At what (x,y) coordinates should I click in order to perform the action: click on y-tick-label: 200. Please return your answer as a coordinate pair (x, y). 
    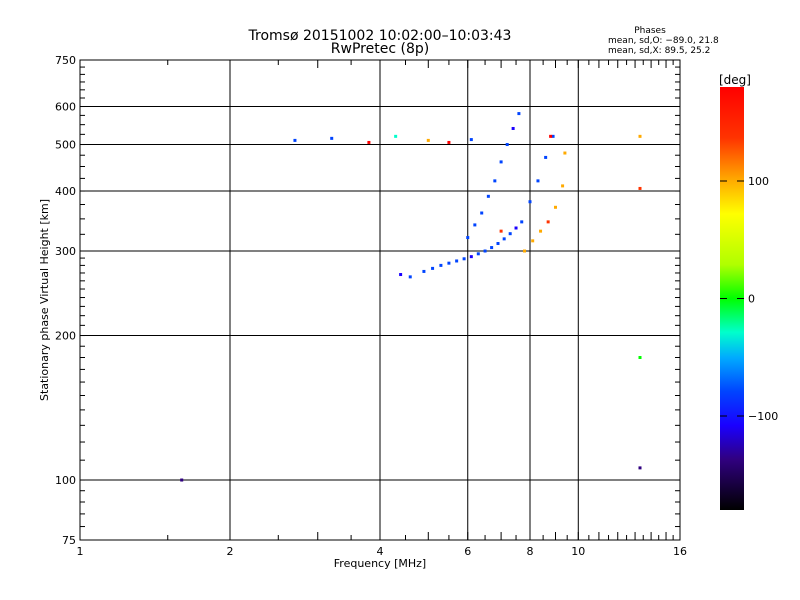
    Looking at the image, I should click on (65, 336).